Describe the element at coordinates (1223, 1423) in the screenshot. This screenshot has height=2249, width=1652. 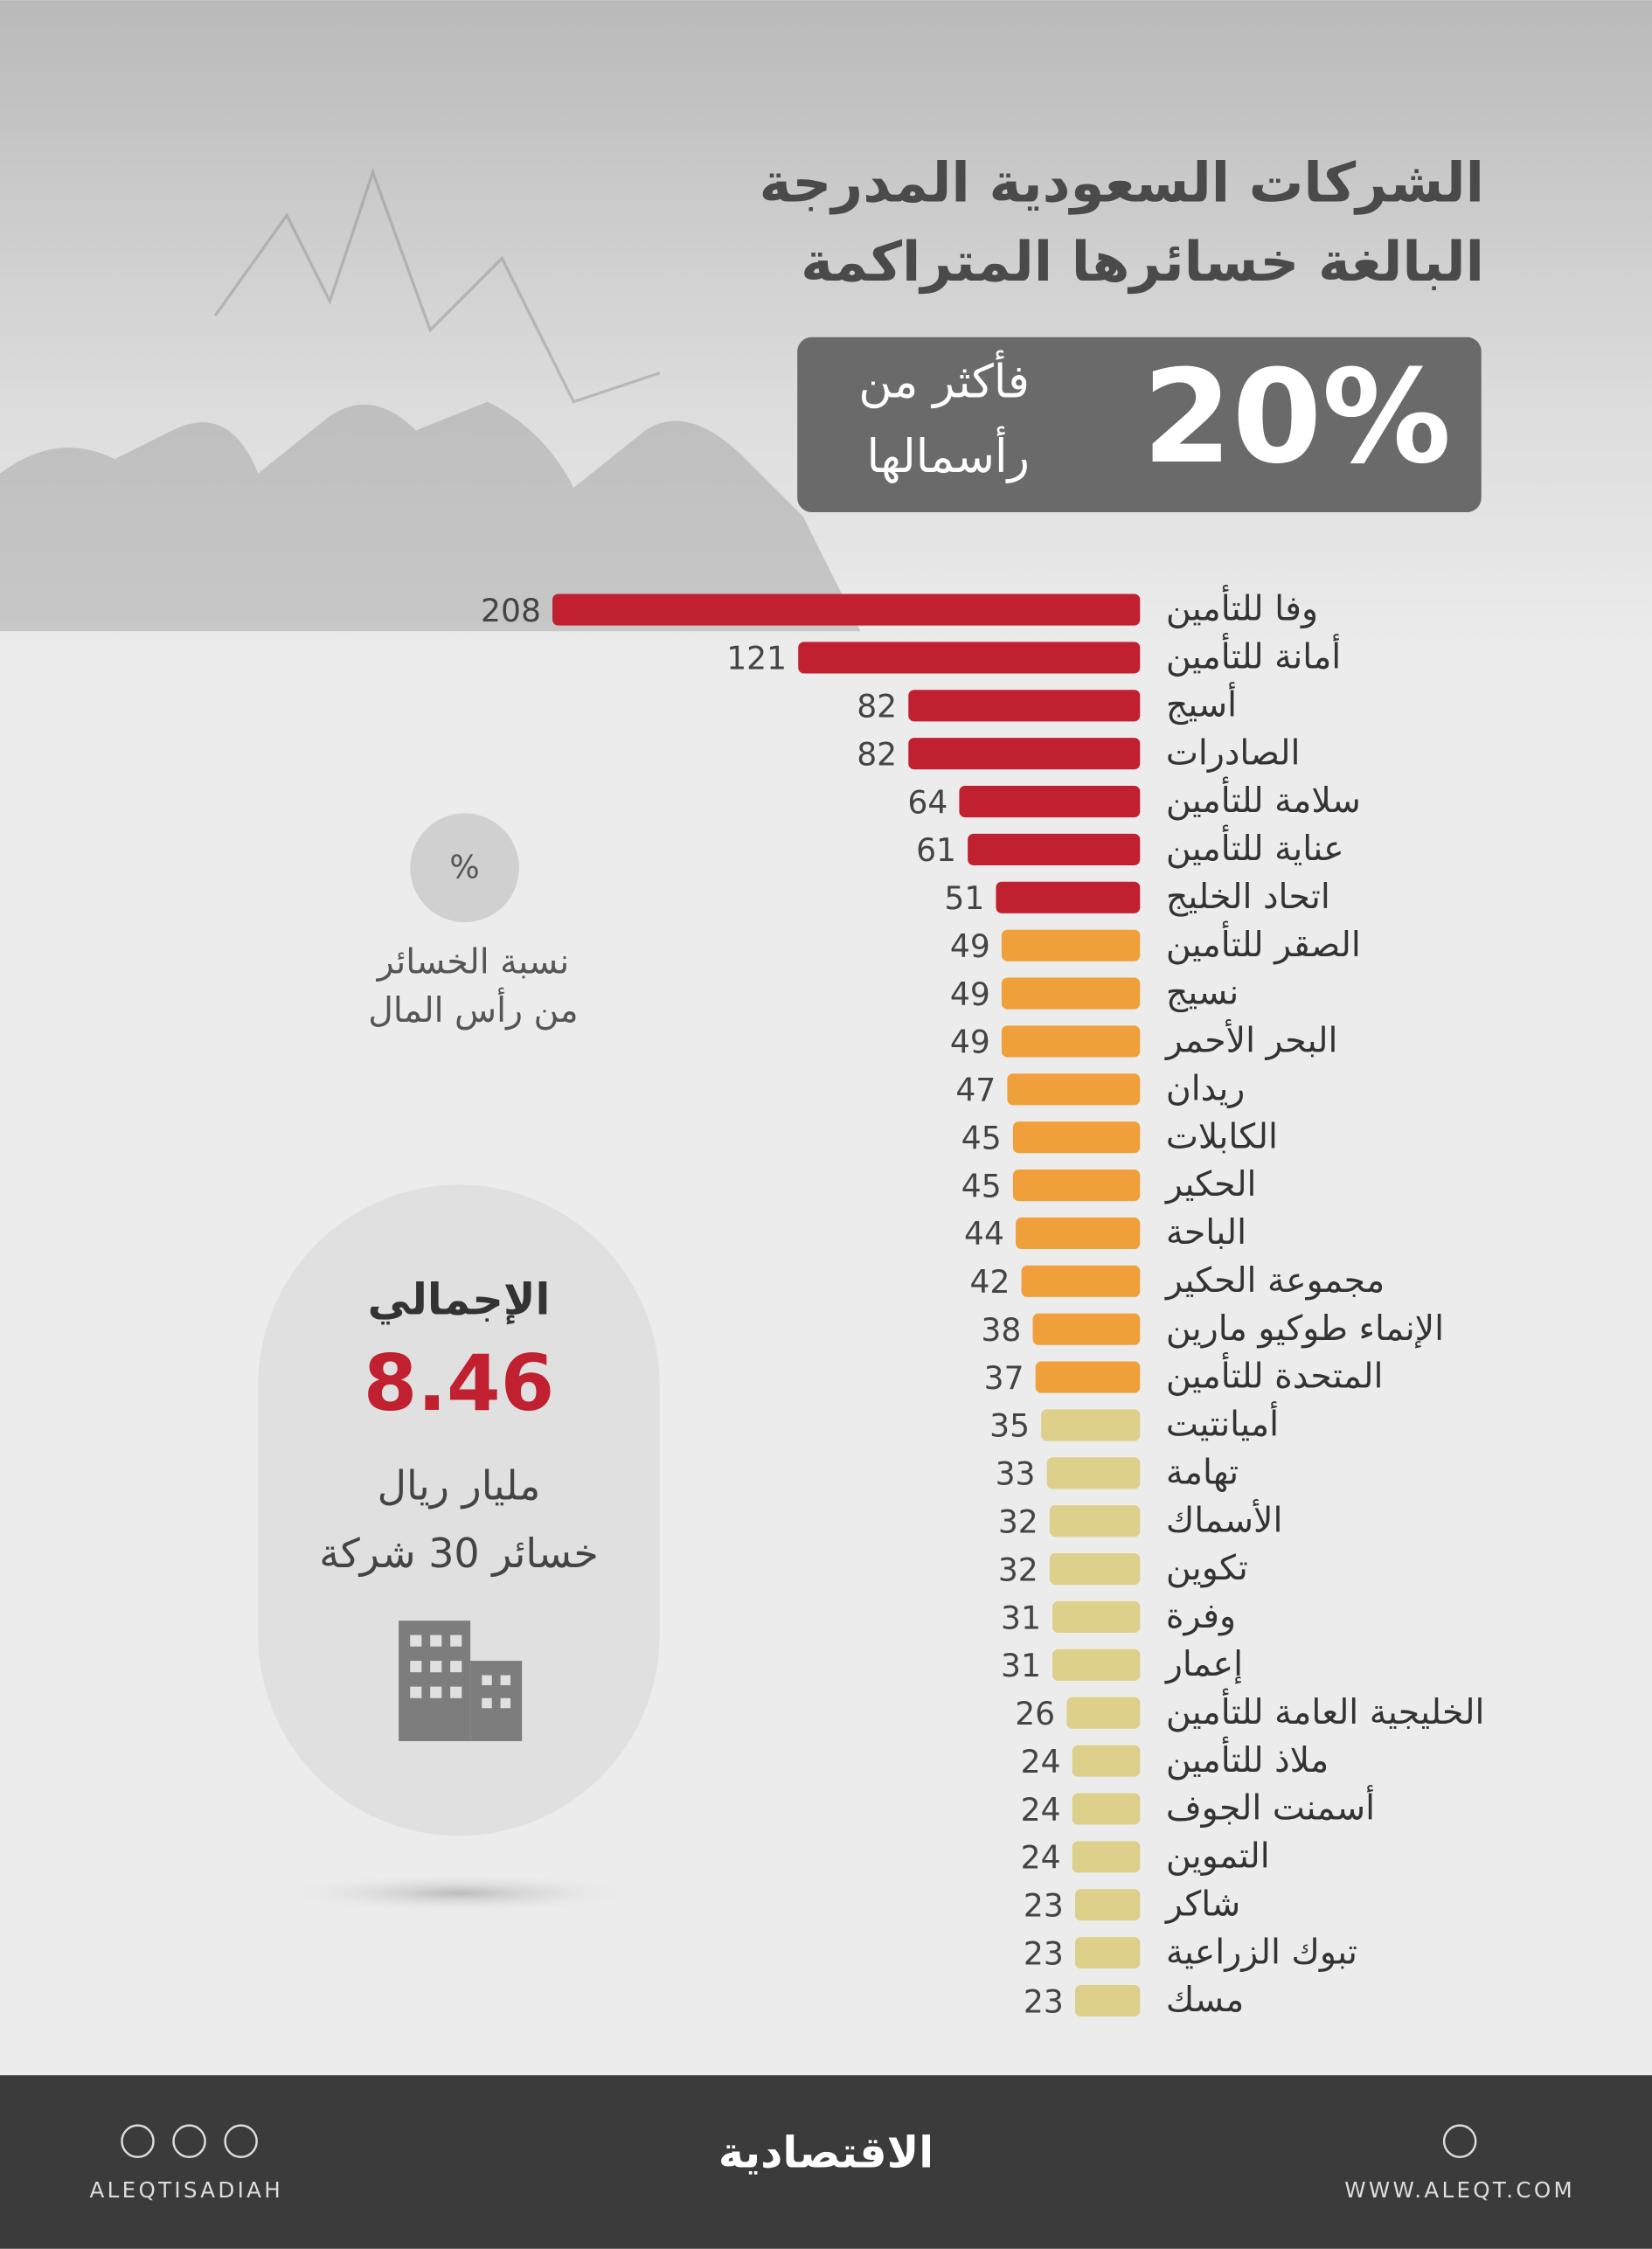
I see `category-label: أميانتيت` at that location.